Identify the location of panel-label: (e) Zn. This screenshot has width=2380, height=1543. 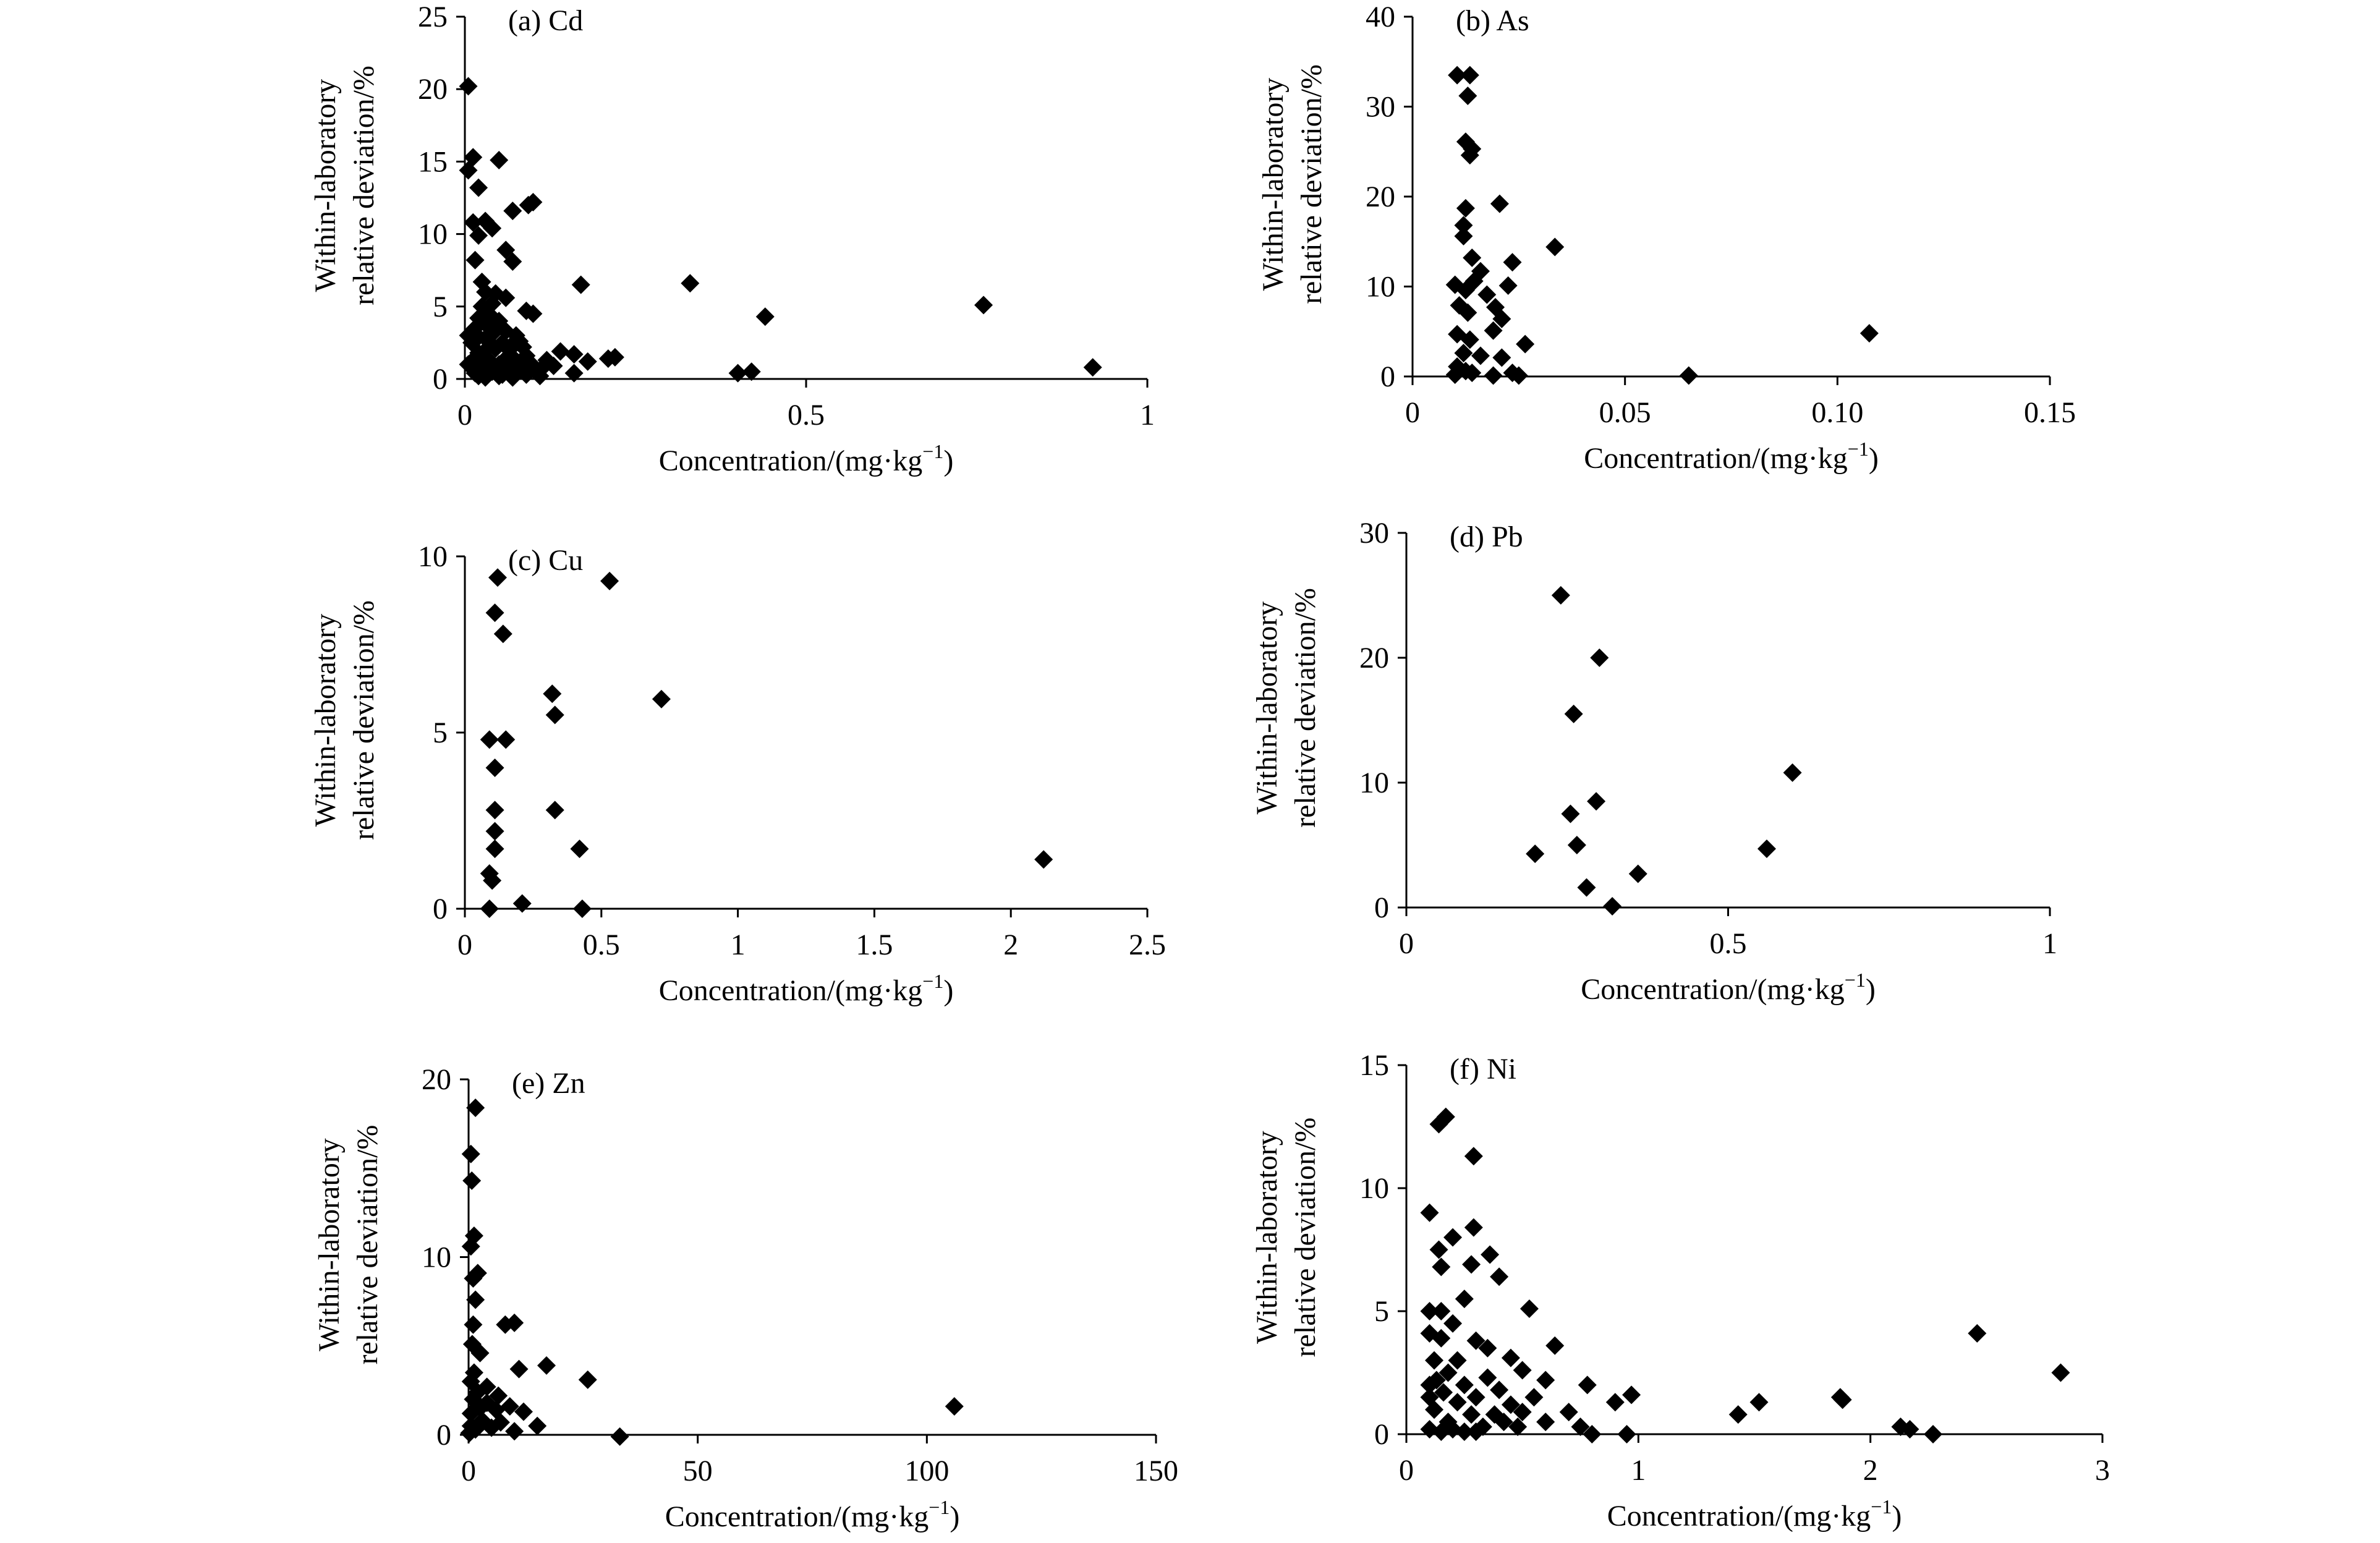
(548, 1083).